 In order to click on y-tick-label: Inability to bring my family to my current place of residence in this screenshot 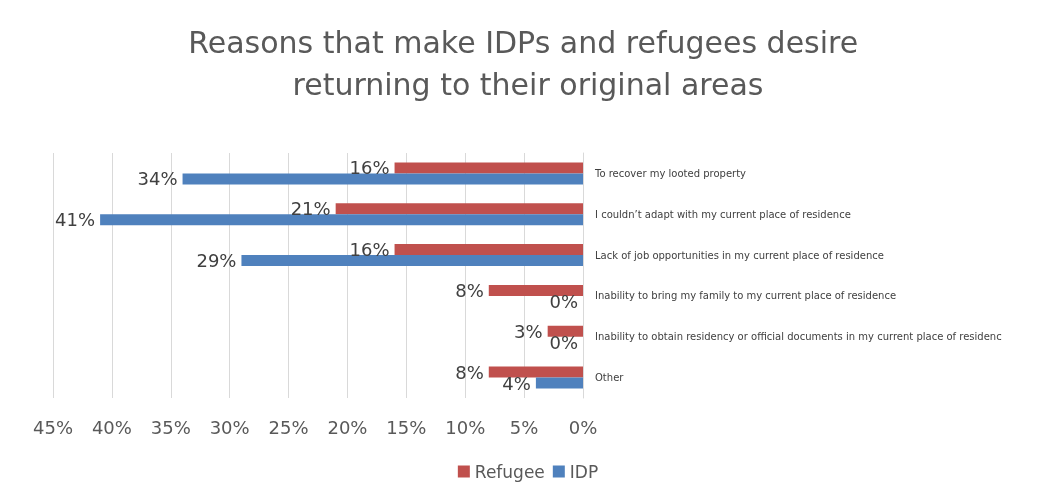, I will do `click(746, 296)`.